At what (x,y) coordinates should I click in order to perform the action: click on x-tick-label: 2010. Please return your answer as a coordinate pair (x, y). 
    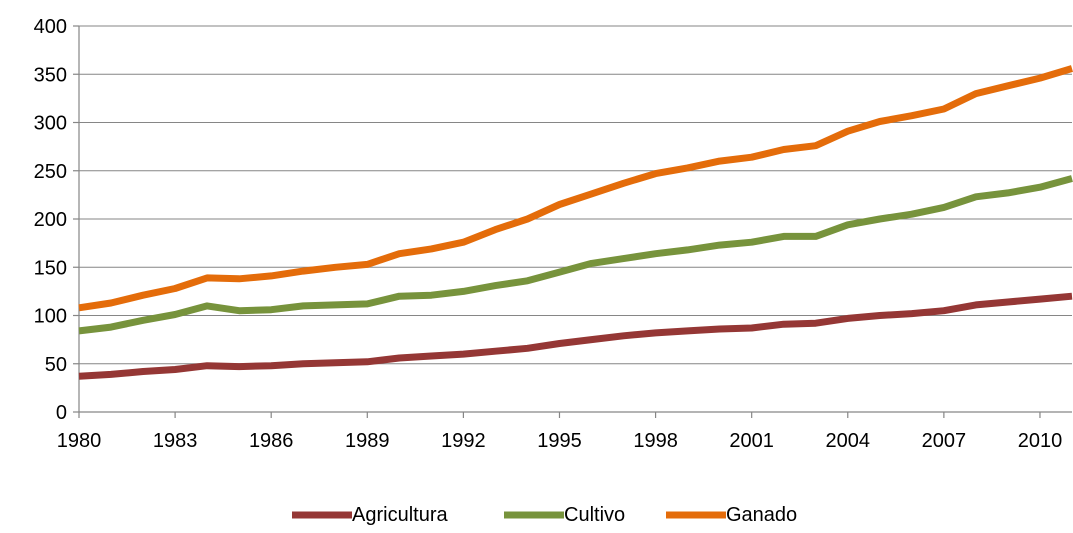
    Looking at the image, I should click on (1040, 441).